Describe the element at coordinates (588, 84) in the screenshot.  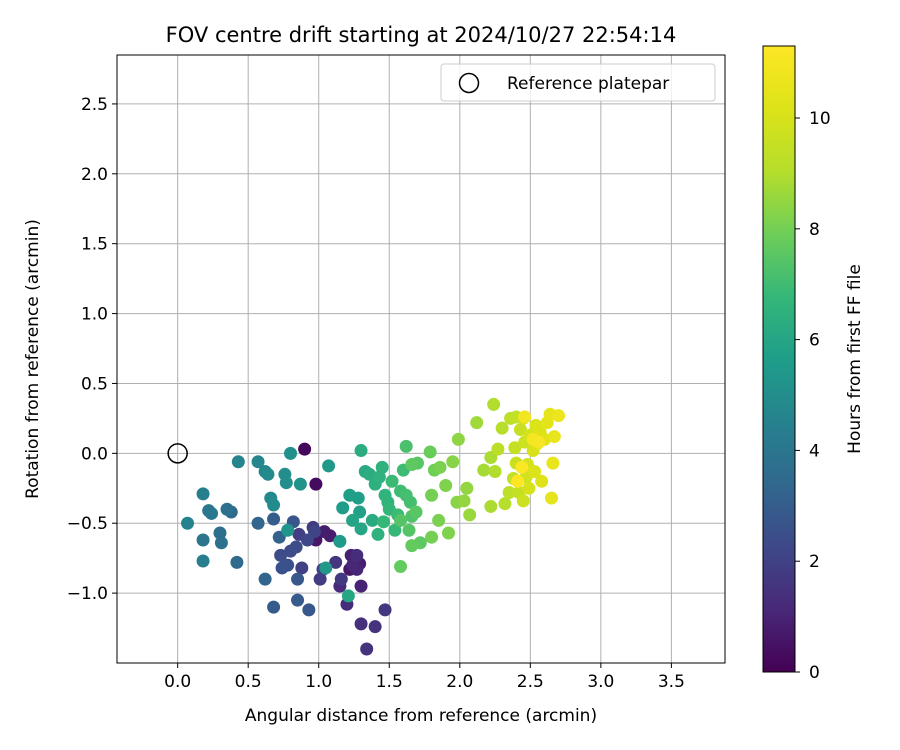
I see `legend-label: Reference platepar` at that location.